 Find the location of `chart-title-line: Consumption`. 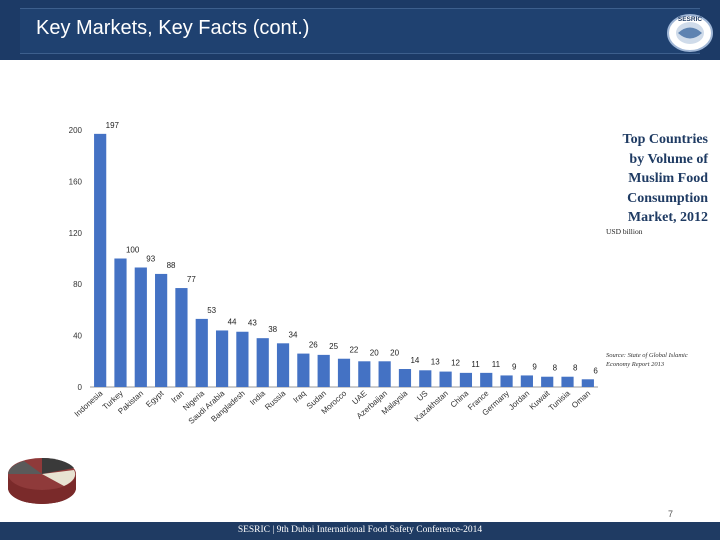

chart-title-line: Consumption is located at coordinates (667, 198).